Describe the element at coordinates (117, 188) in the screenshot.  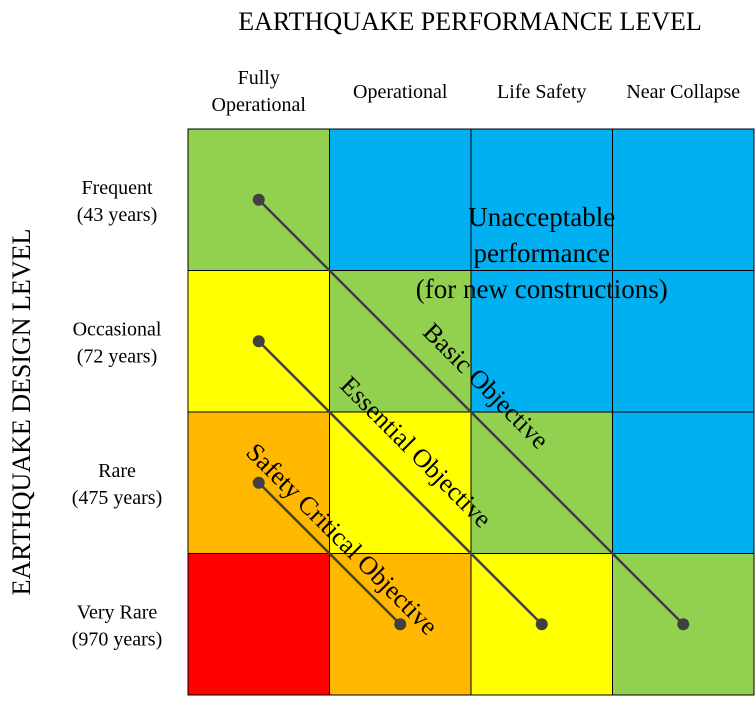
I see `row-header-name: Frequent` at that location.